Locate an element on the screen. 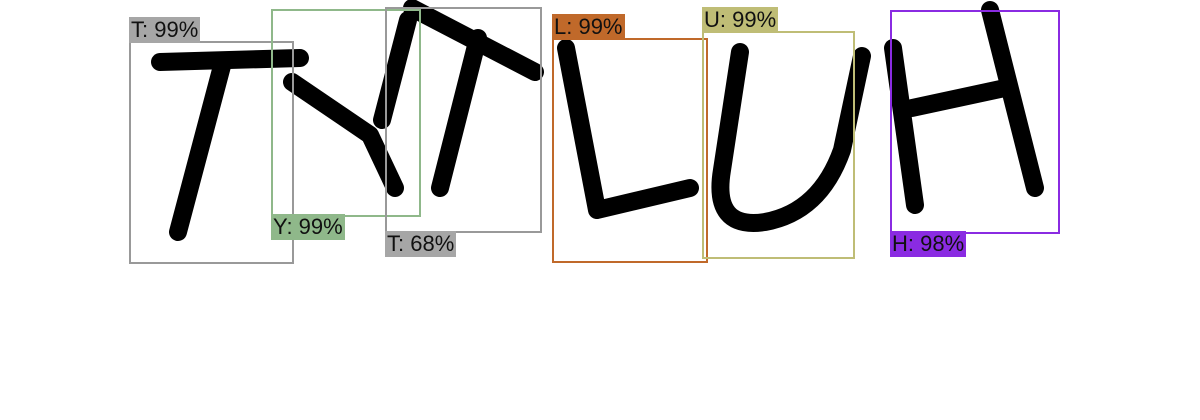  detection-label-y: Y: 99% is located at coordinates (308, 227).